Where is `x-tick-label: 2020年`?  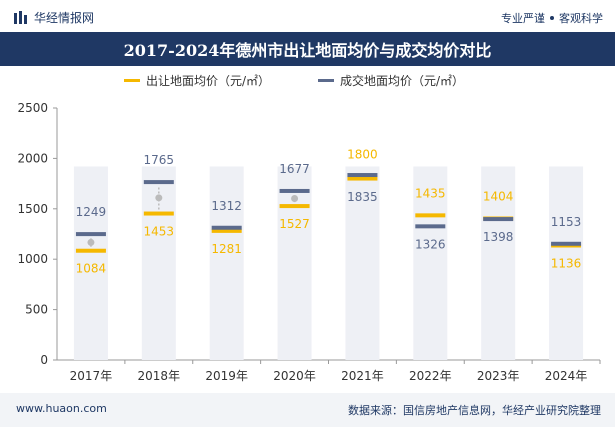 x-tick-label: 2020年 is located at coordinates (294, 376).